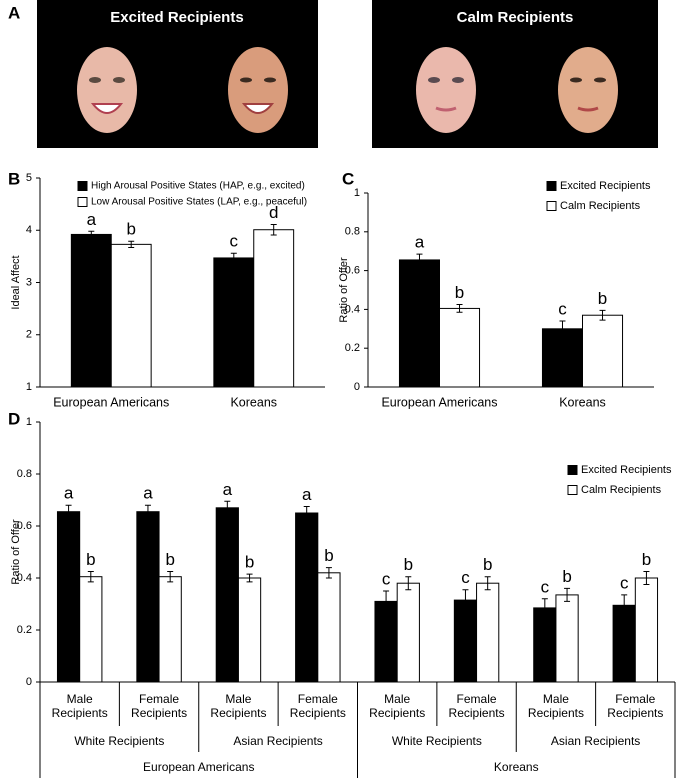 The height and width of the screenshot is (778, 680). Describe the element at coordinates (352, 232) in the screenshot. I see `y-tick-label: 0.8` at that location.